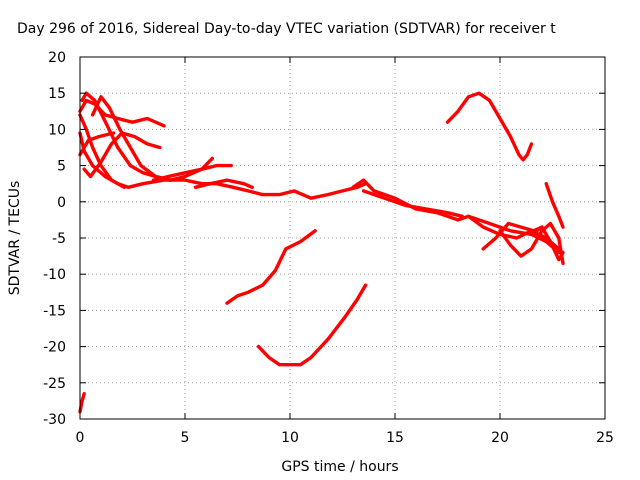 The image size is (640, 480). What do you see at coordinates (395, 438) in the screenshot?
I see `x-tick-label: 15` at bounding box center [395, 438].